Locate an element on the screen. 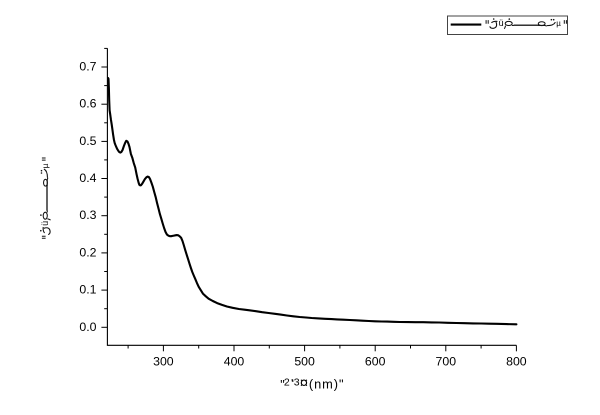 The height and width of the screenshot is (415, 600). svg-text: 300 is located at coordinates (163, 361).